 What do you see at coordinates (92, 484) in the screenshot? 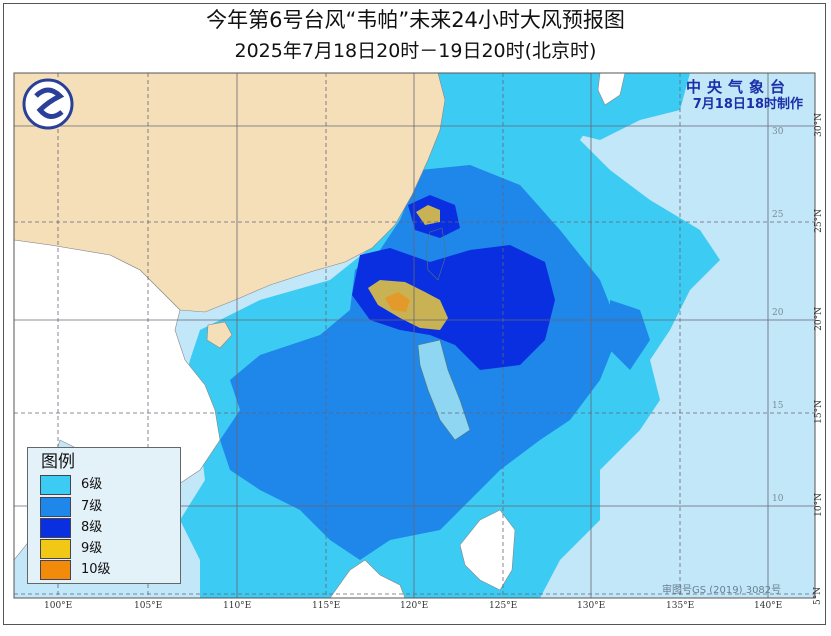
I see `legend-label: 6级` at bounding box center [92, 484].